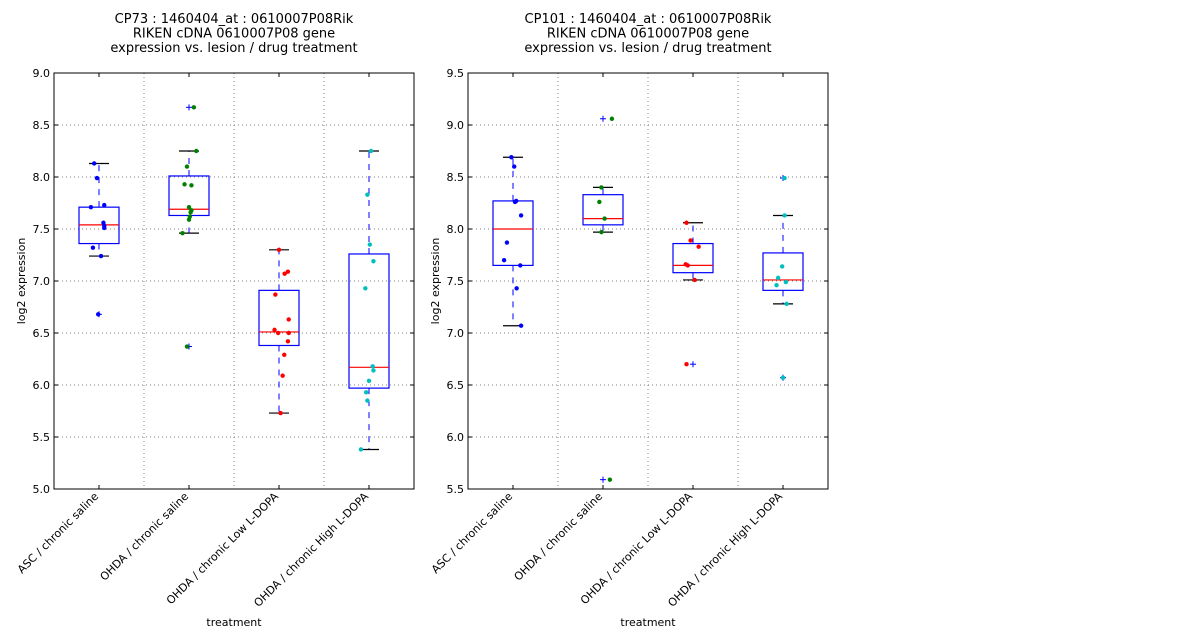 This screenshot has width=1200, height=640. Describe the element at coordinates (42, 281) in the screenshot. I see `y-tick-label: 7.0` at that location.